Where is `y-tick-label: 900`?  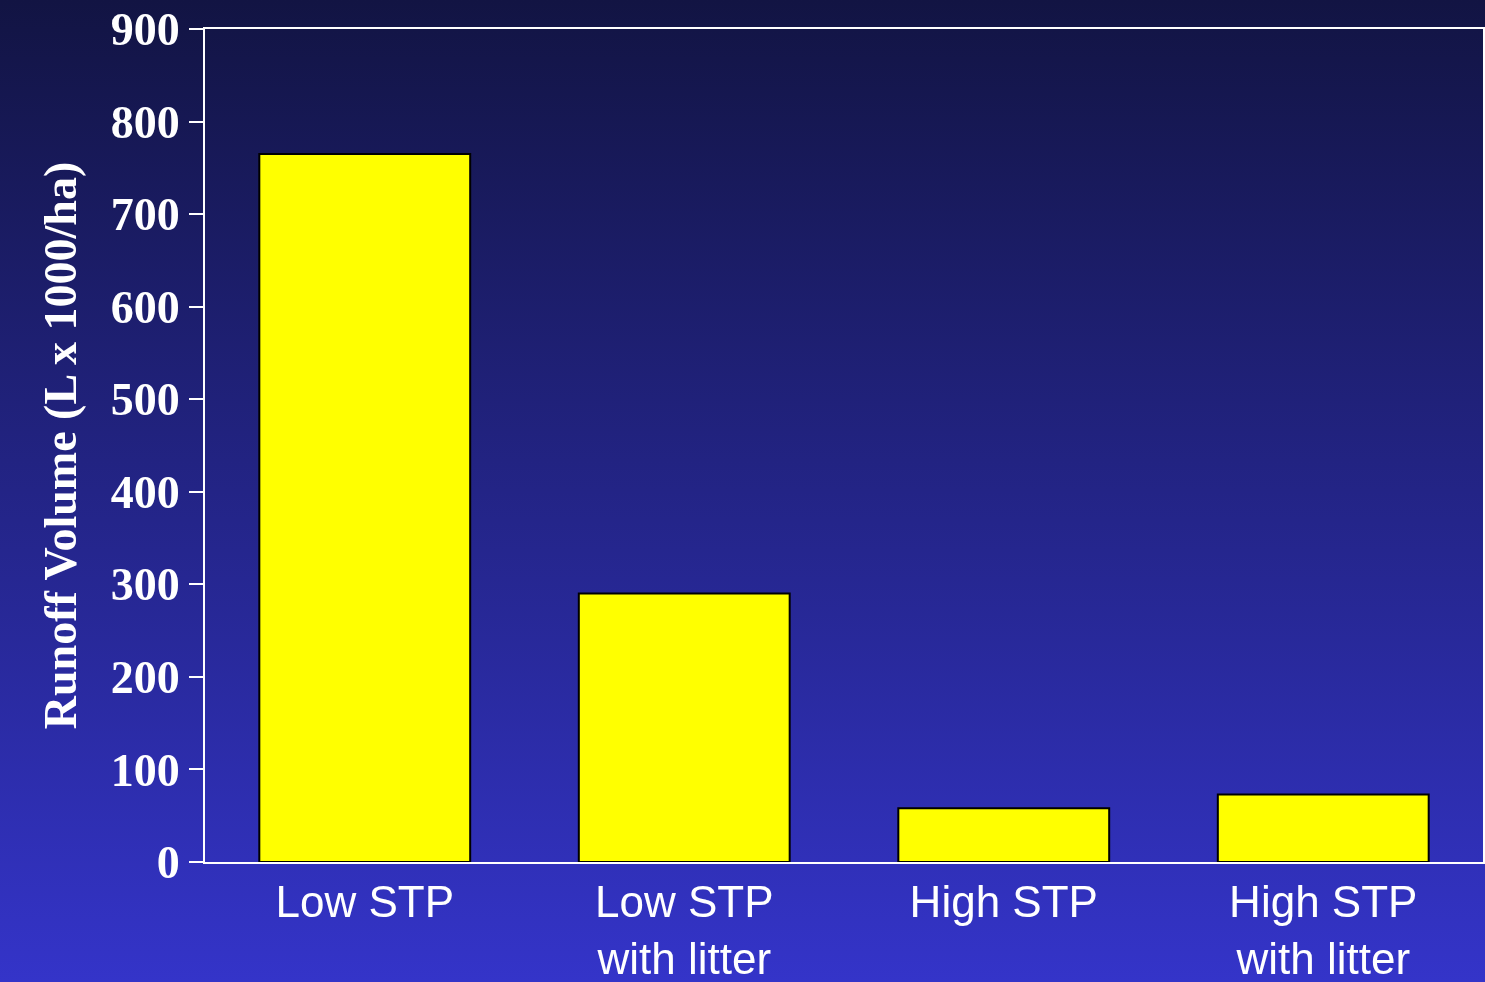
y-tick-label: 900 is located at coordinates (145, 30).